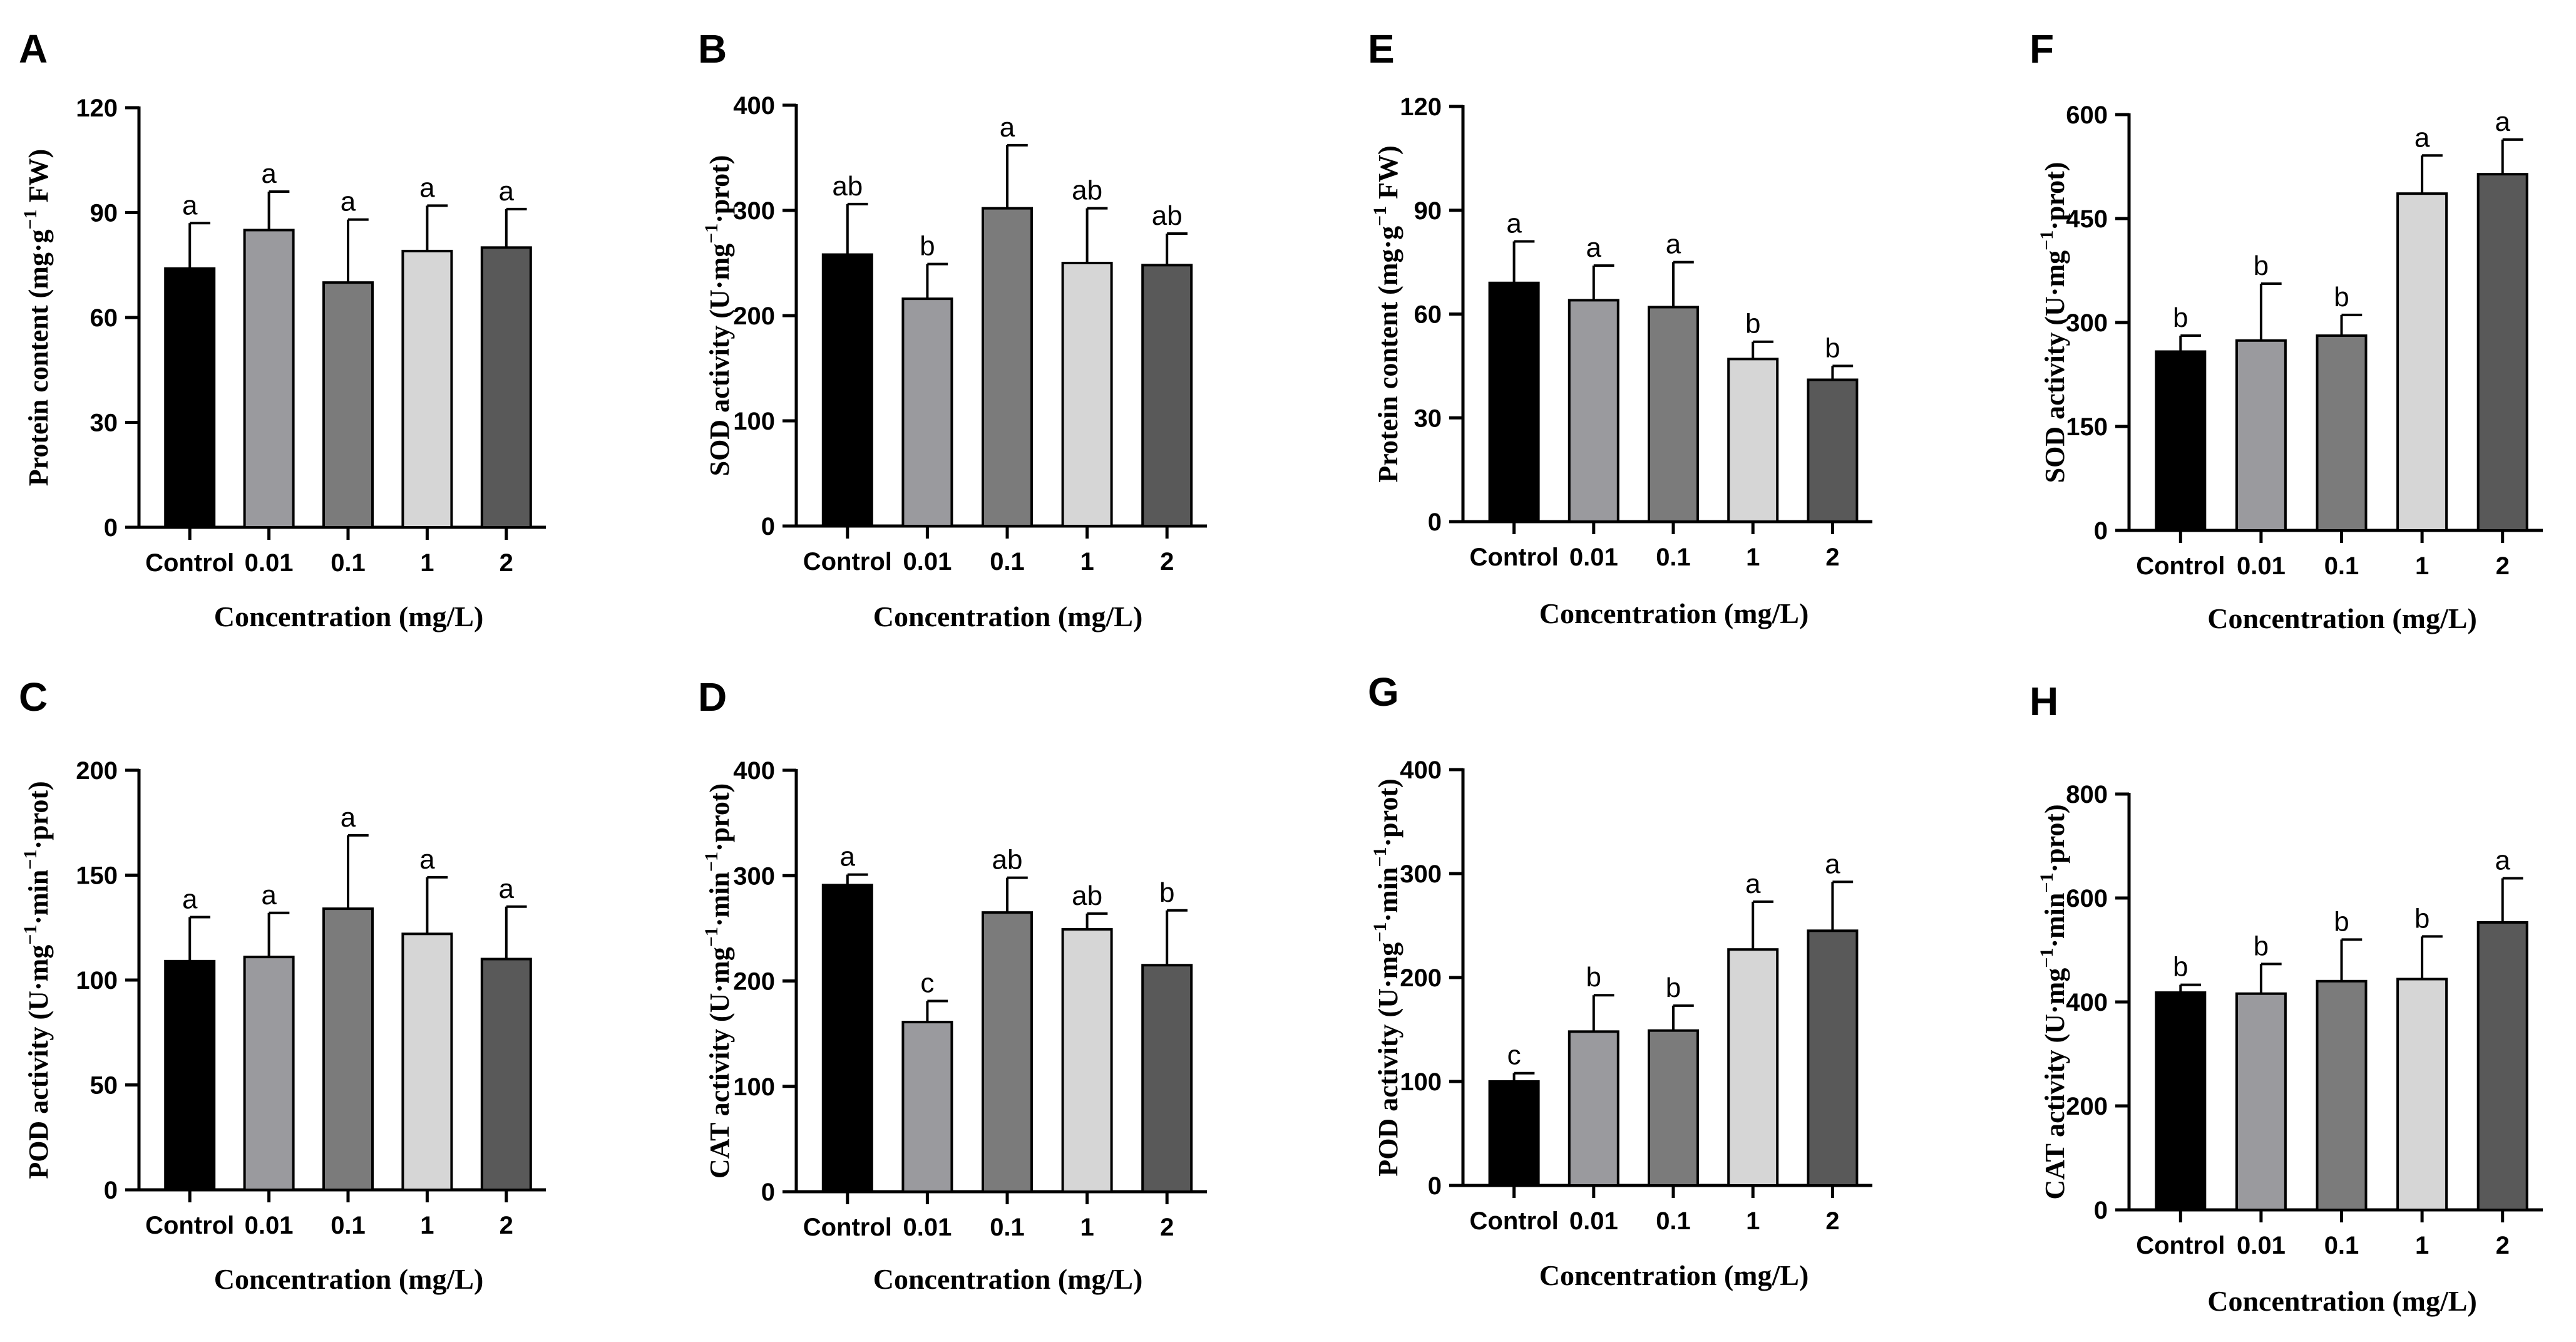 The width and height of the screenshot is (2576, 1342). What do you see at coordinates (1514, 1056) in the screenshot?
I see `significance-label: c` at bounding box center [1514, 1056].